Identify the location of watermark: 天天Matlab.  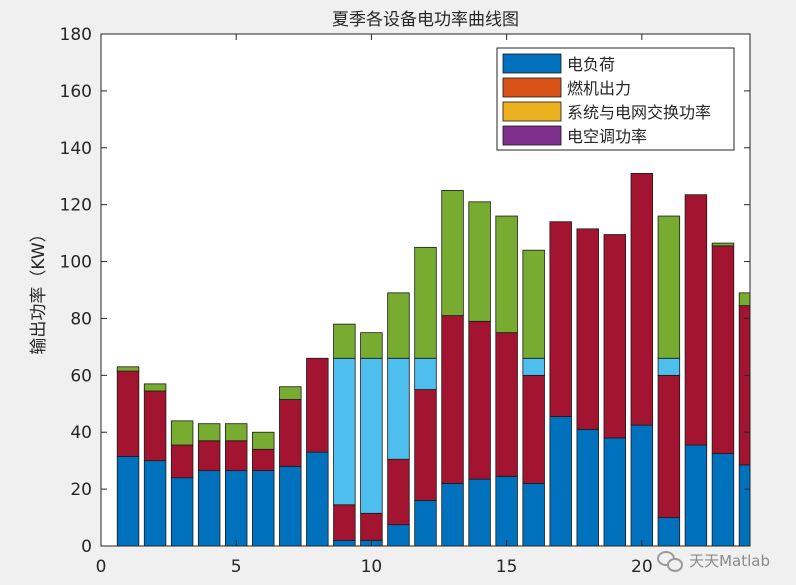
(713, 561).